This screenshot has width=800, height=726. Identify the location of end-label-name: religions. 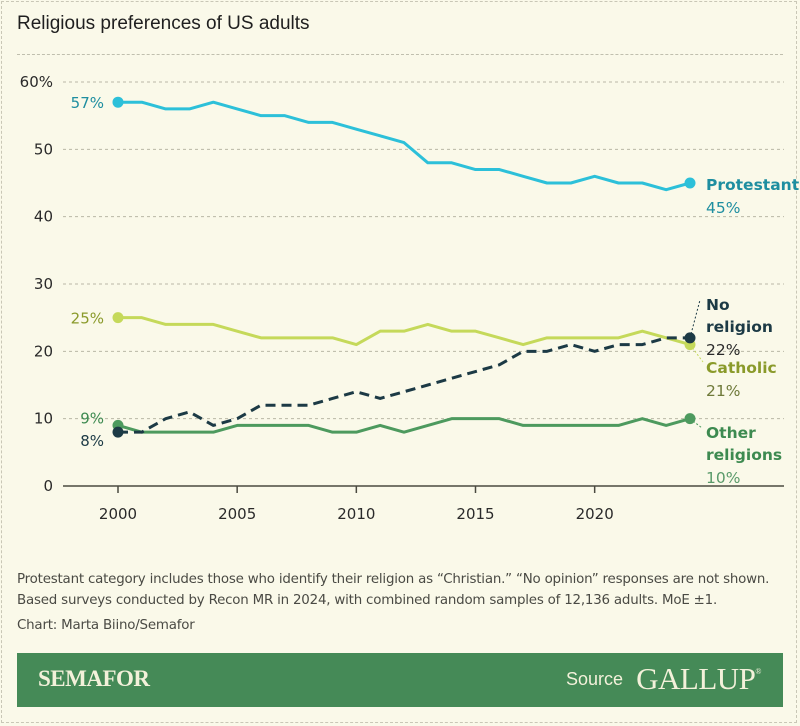
(744, 455).